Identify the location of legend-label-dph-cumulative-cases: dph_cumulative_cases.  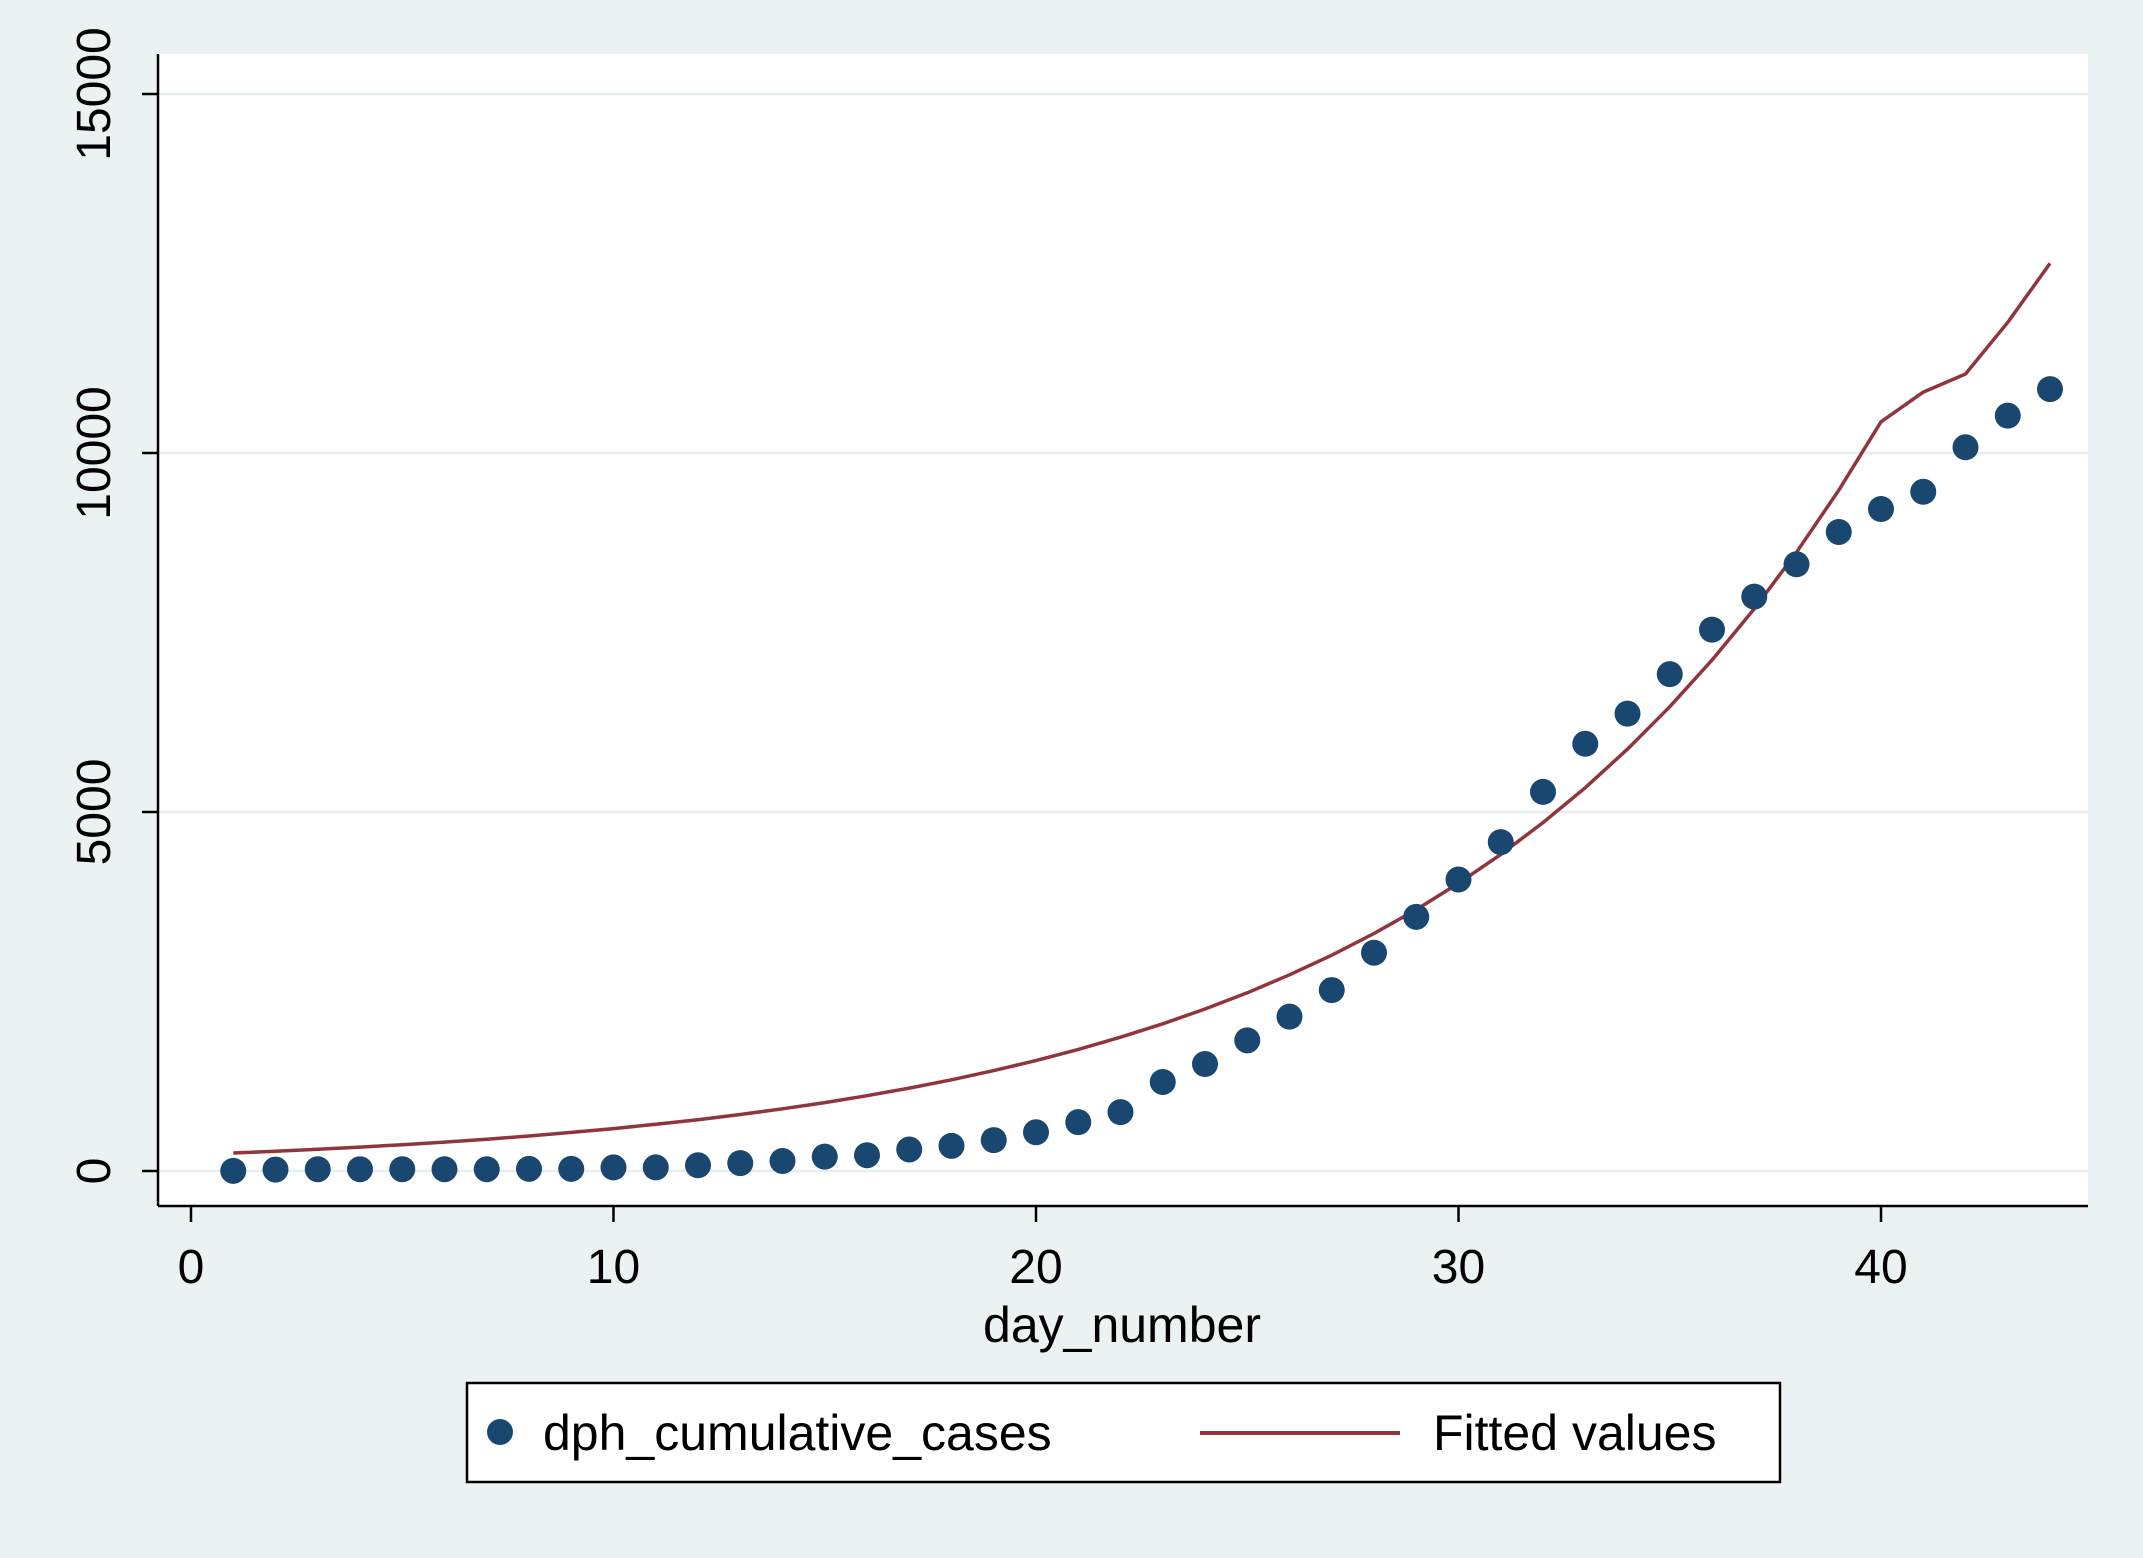
(797, 1433).